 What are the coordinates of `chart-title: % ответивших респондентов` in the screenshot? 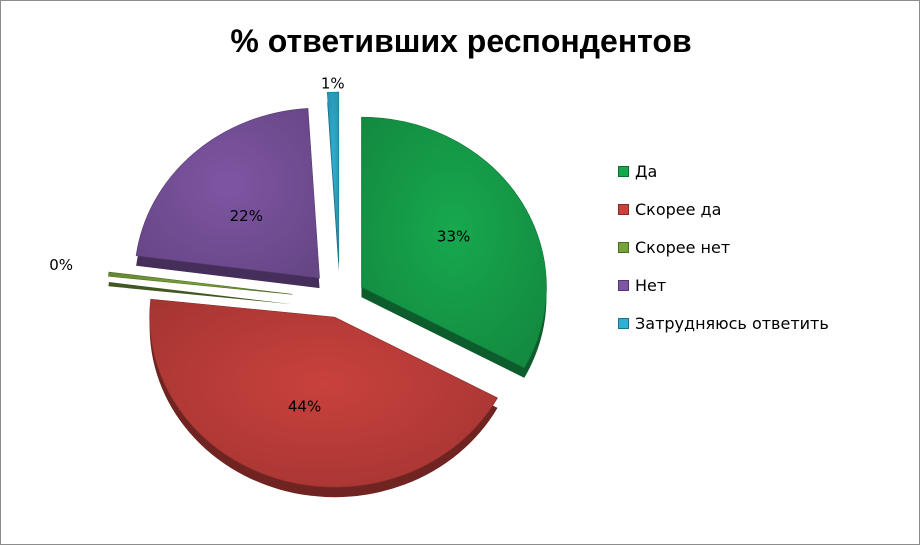 It's located at (461, 41).